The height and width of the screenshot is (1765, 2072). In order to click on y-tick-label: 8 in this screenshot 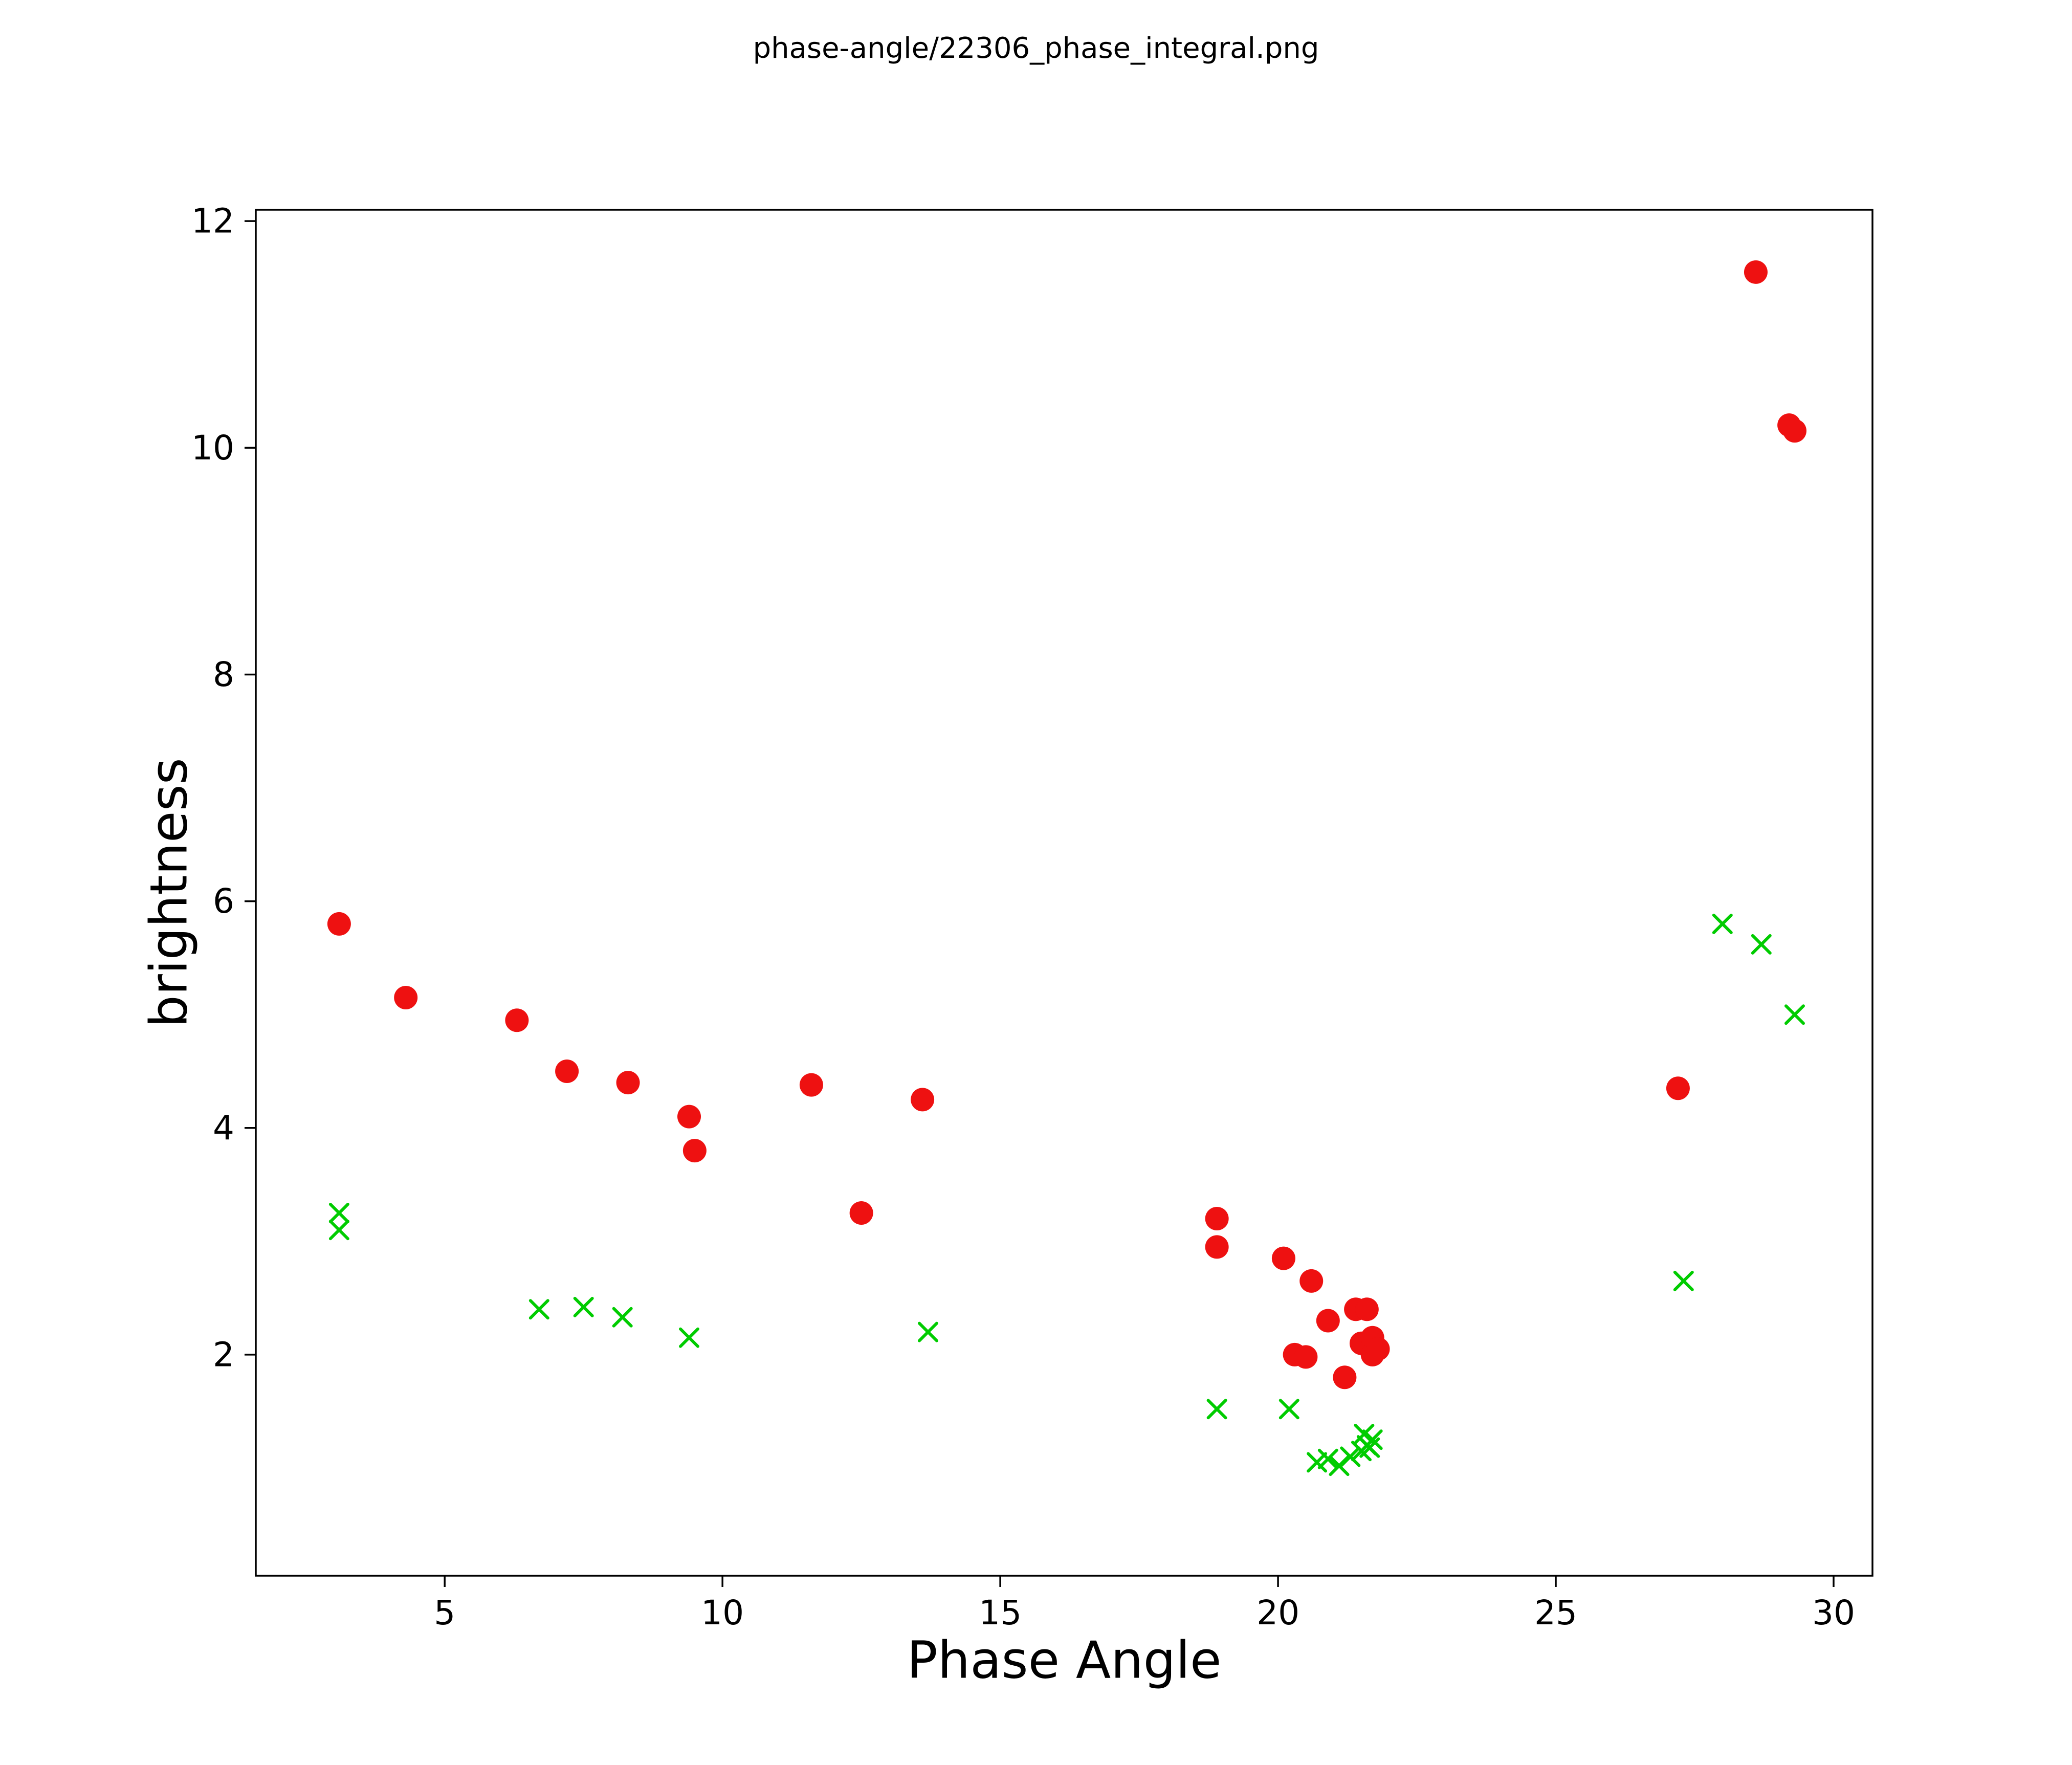, I will do `click(223, 674)`.